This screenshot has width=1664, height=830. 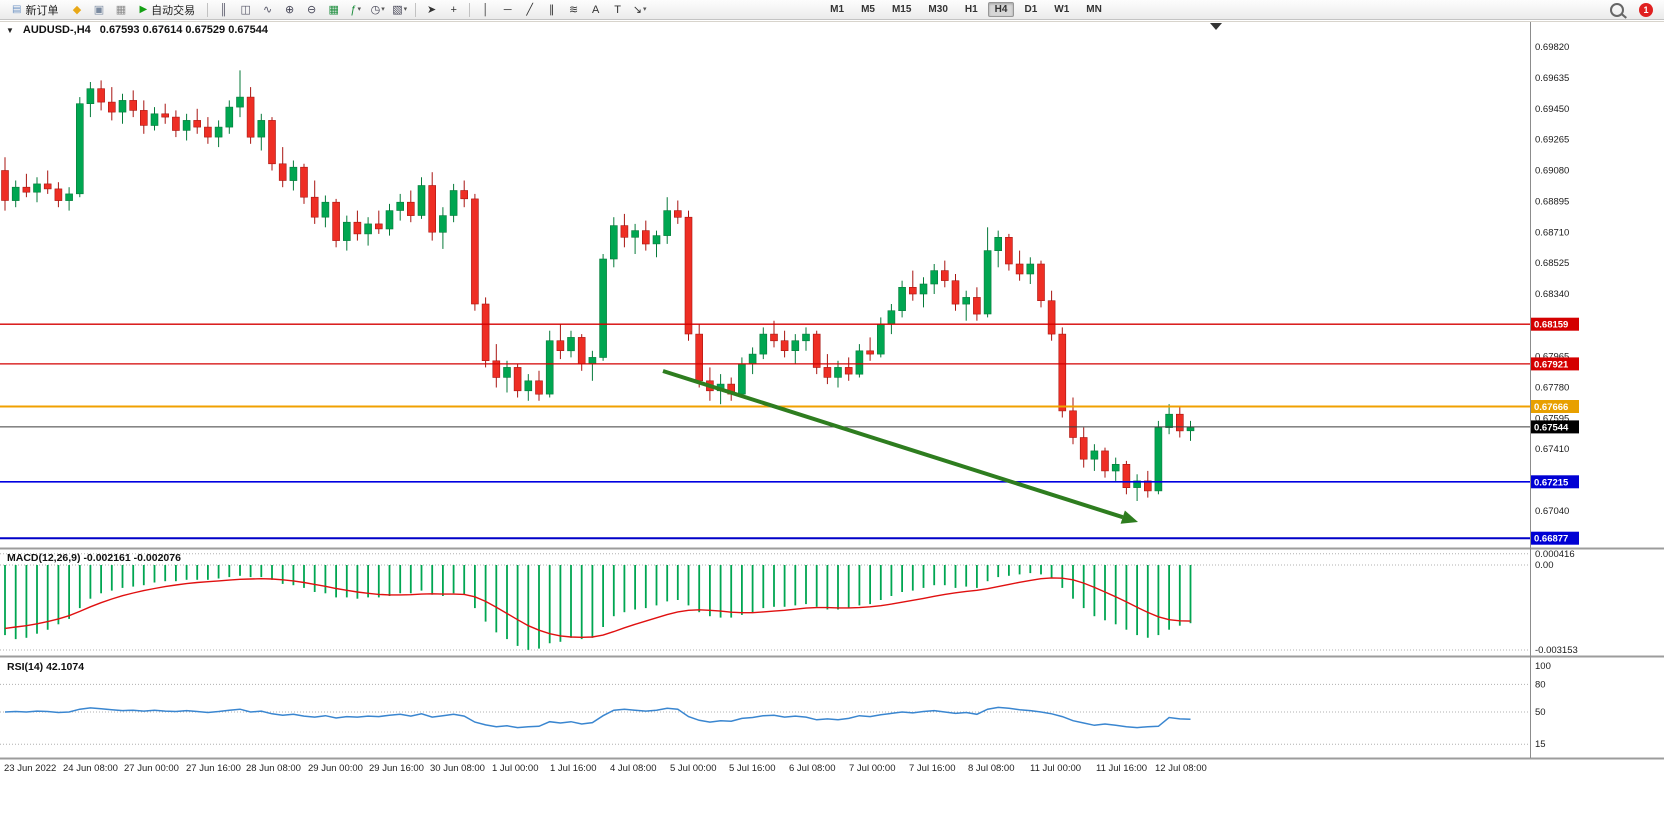 What do you see at coordinates (1094, 9) in the screenshot?
I see `timeframe-mn: MN` at bounding box center [1094, 9].